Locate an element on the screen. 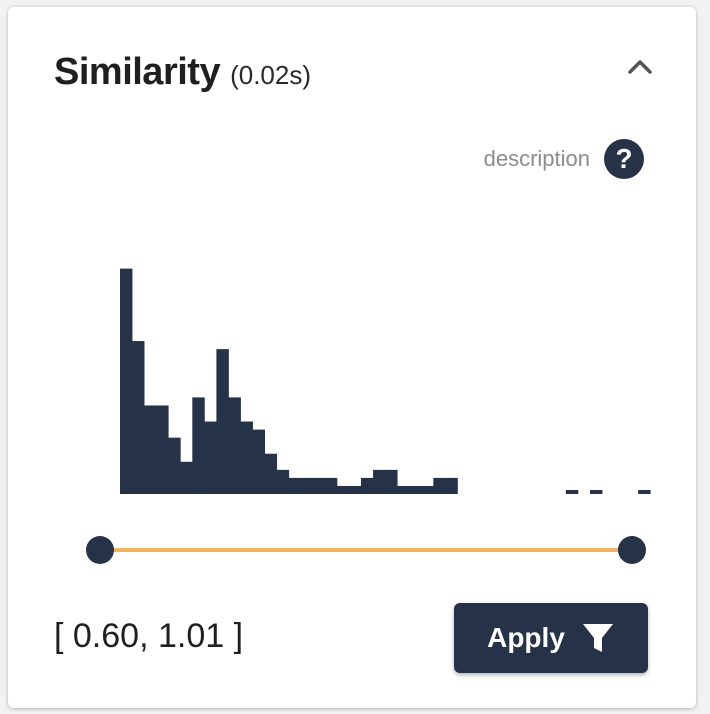 The image size is (710, 714). question-circle-icon: ? is located at coordinates (624, 159).